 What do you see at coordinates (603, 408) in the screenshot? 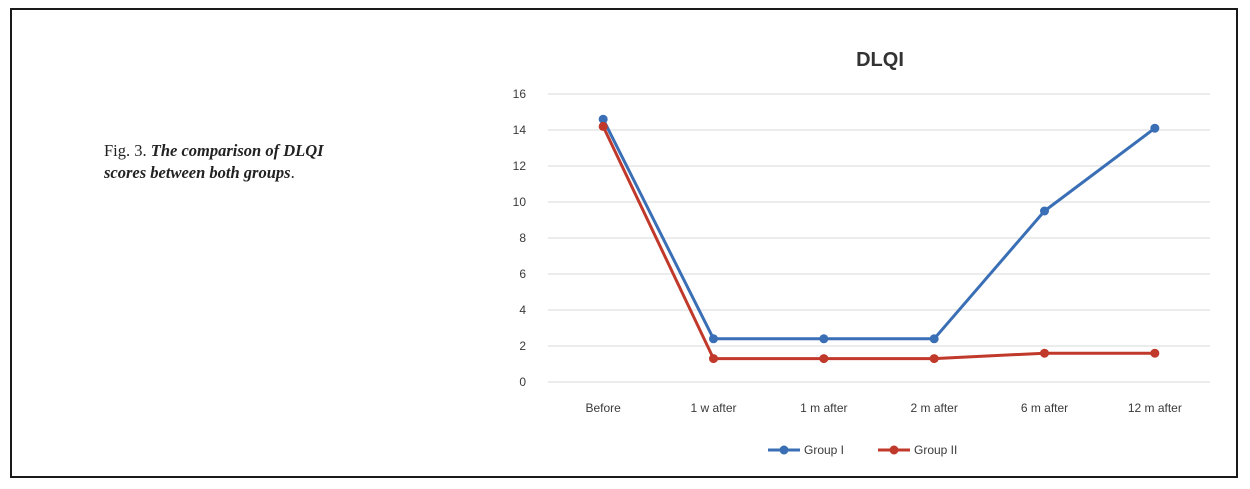
I see `x-tick-label: Before` at bounding box center [603, 408].